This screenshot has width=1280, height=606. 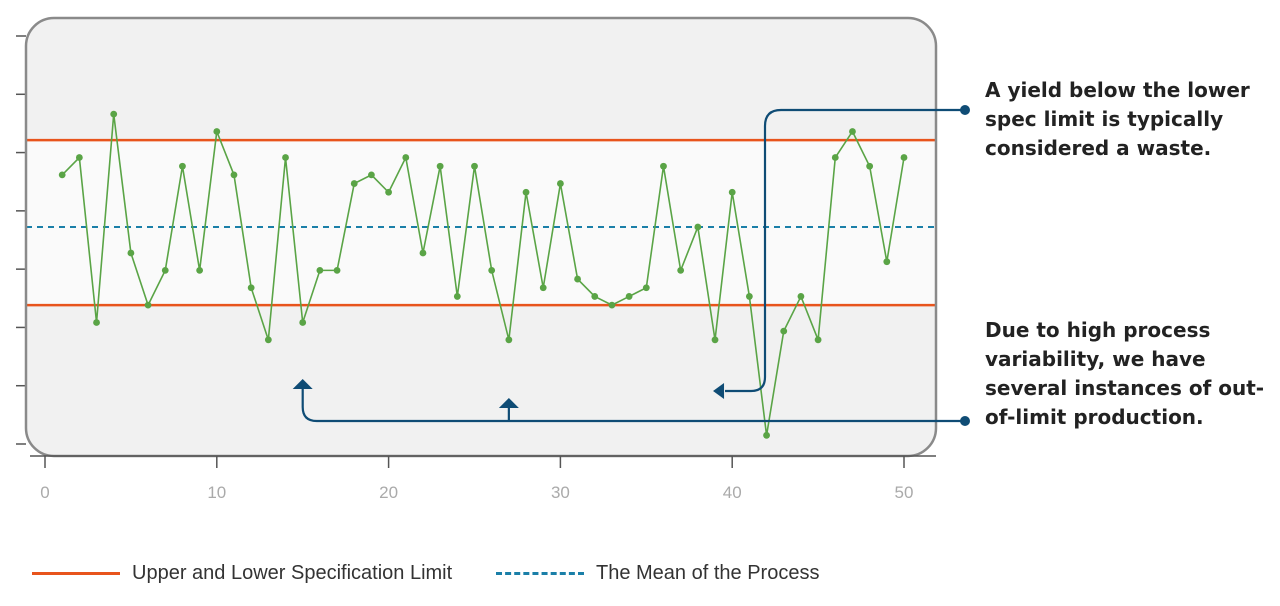 What do you see at coordinates (540, 573) in the screenshot?
I see `mean-swatch` at bounding box center [540, 573].